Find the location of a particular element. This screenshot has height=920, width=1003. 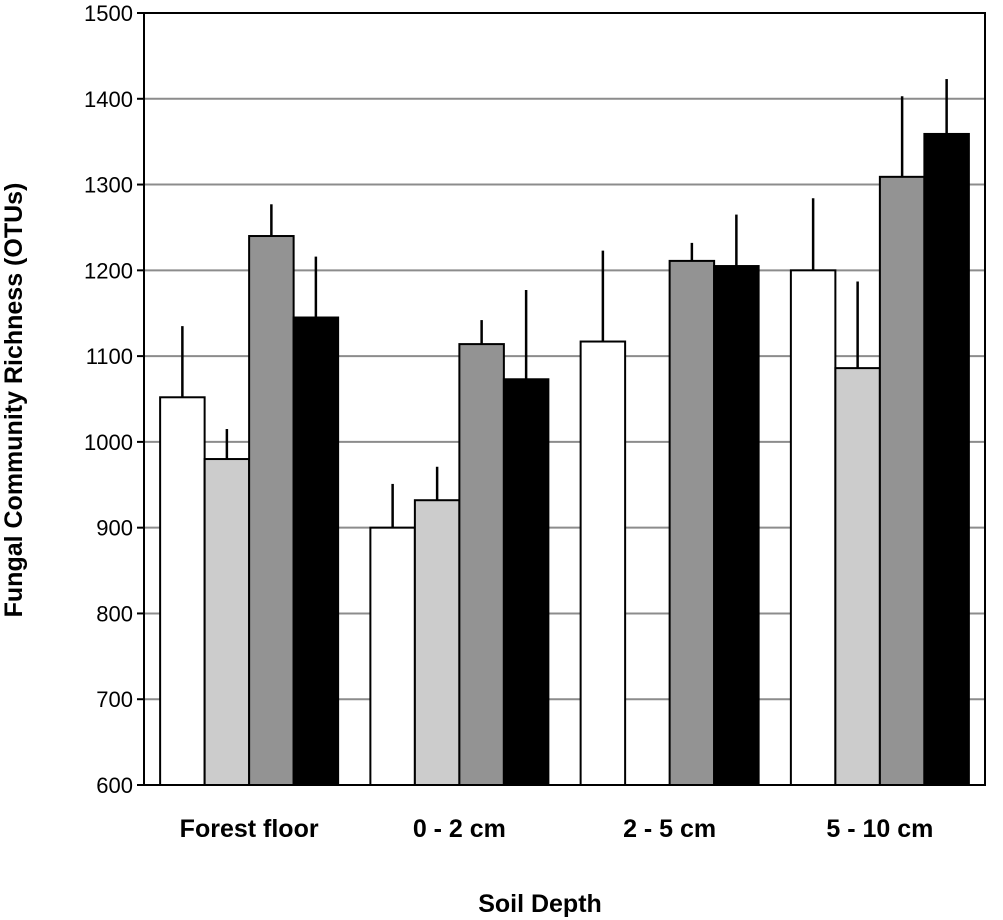

x-tick-label: 2 - 5 cm is located at coordinates (669, 829).